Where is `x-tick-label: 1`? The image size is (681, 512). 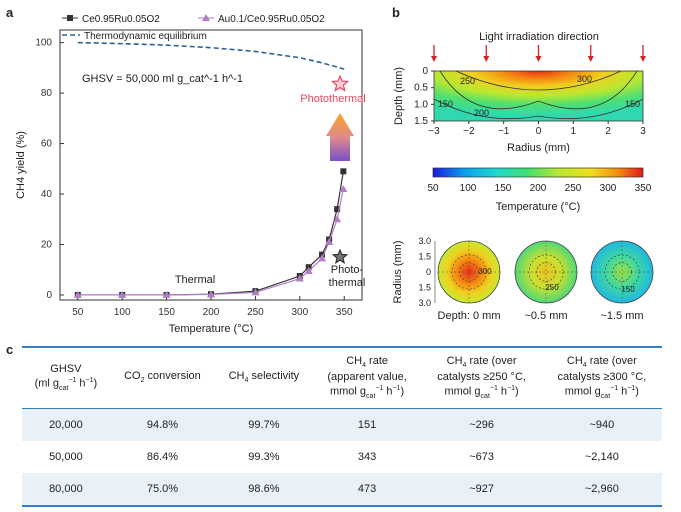 x-tick-label: 1 is located at coordinates (574, 131).